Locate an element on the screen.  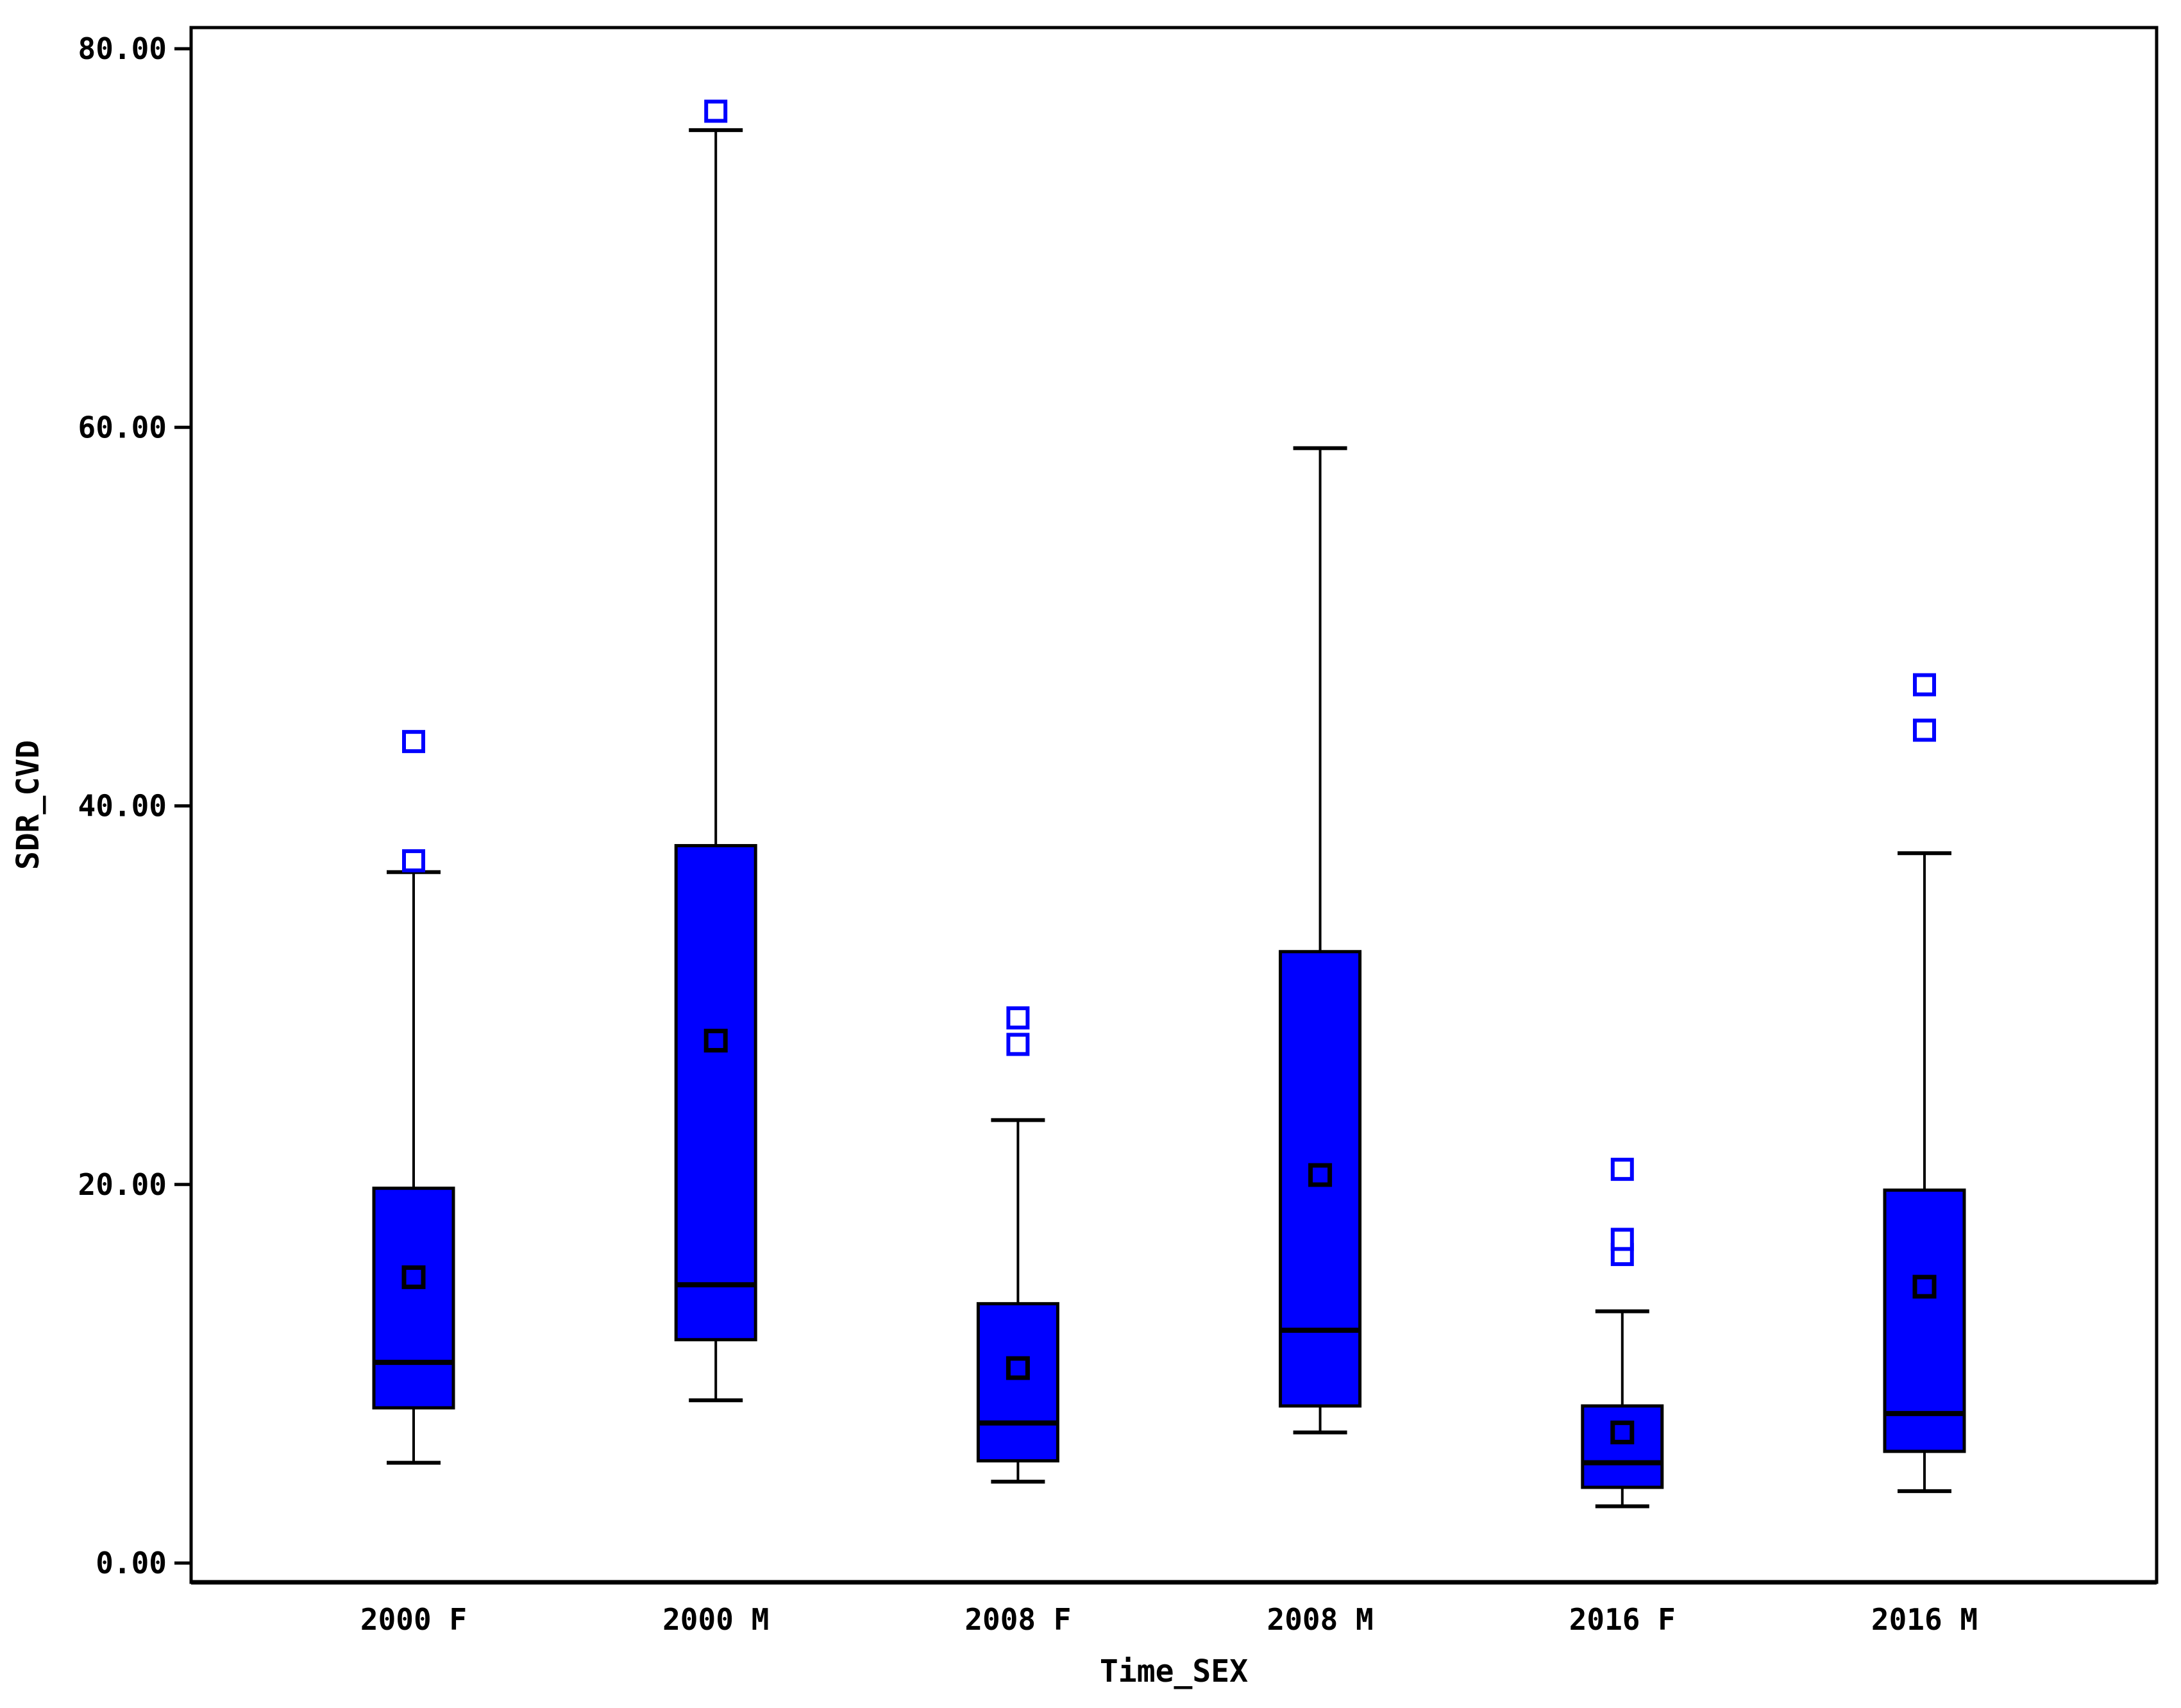
y-axis-title: SDR_CVD is located at coordinates (28, 805).